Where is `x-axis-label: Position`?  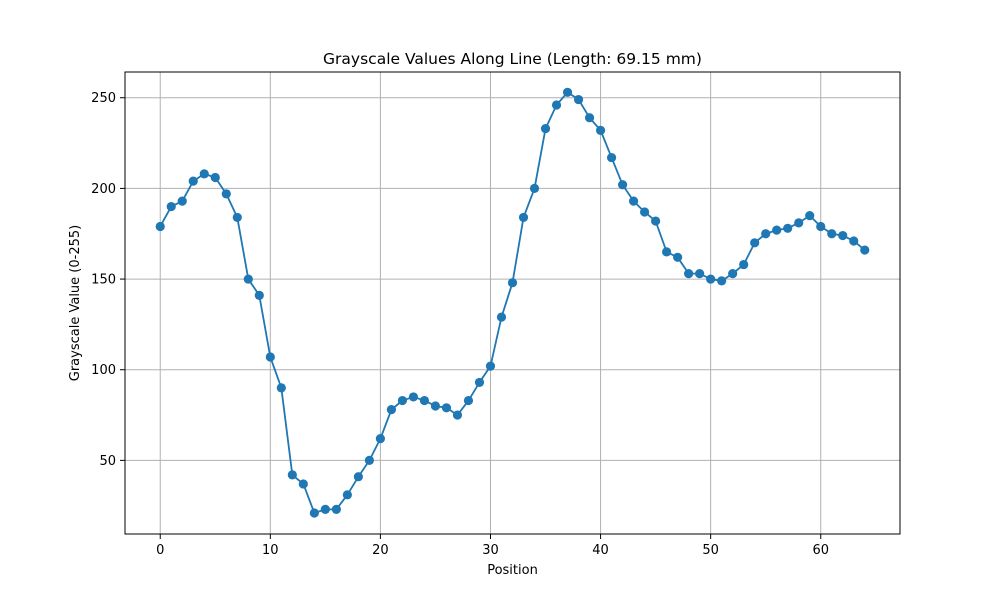
x-axis-label: Position is located at coordinates (512, 570).